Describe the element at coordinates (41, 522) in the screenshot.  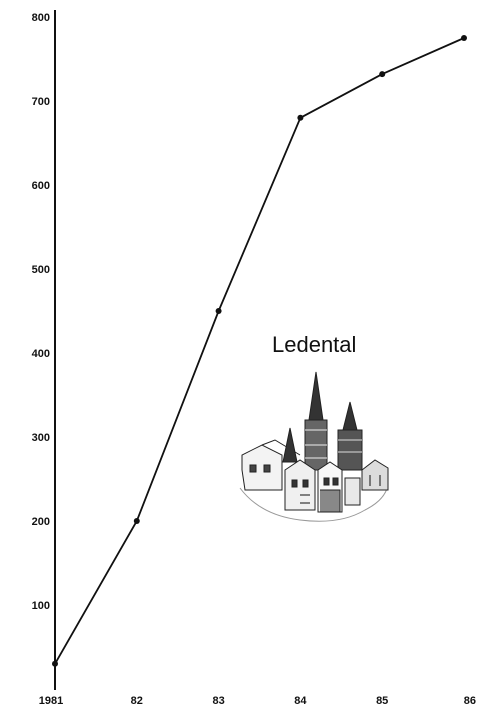
I see `y-tick-label-200: 200` at that location.